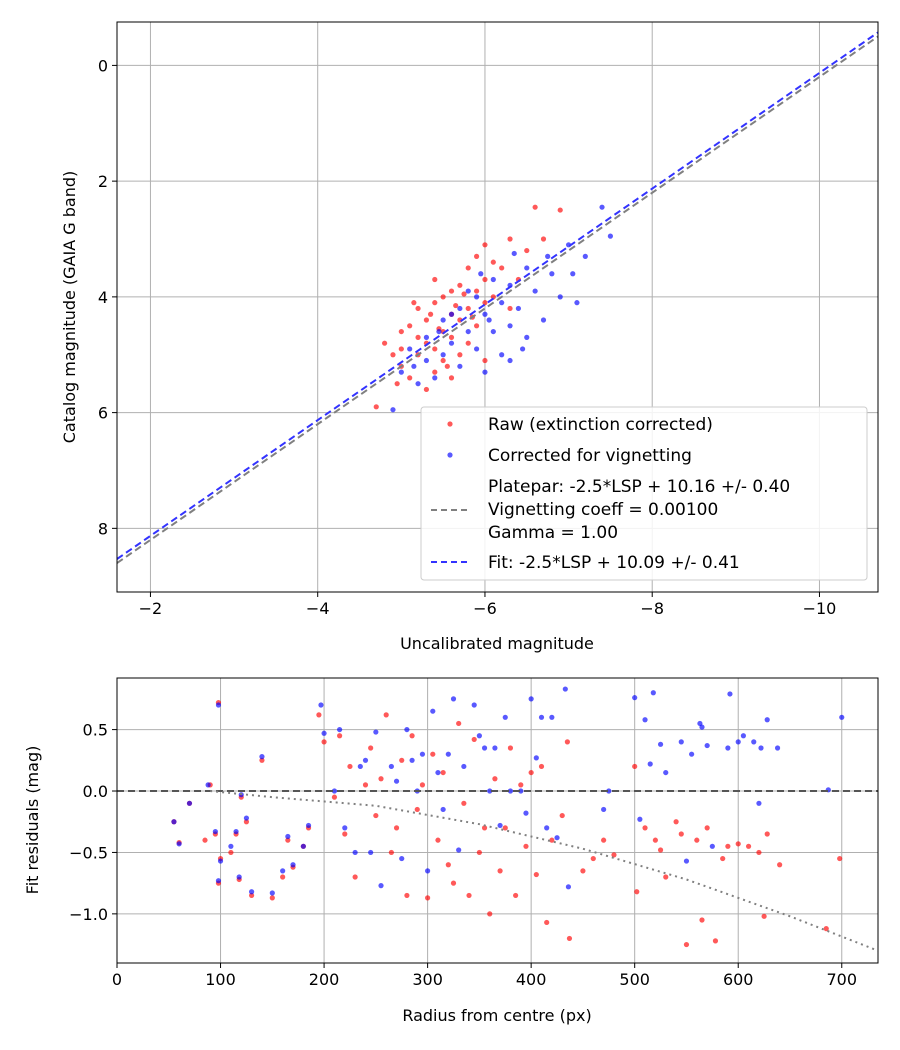 This screenshot has height=1050, width=900. I want to click on legend-label-fit: Fit: -2.5*LSP + 10.09 +/- 0.41, so click(614, 563).